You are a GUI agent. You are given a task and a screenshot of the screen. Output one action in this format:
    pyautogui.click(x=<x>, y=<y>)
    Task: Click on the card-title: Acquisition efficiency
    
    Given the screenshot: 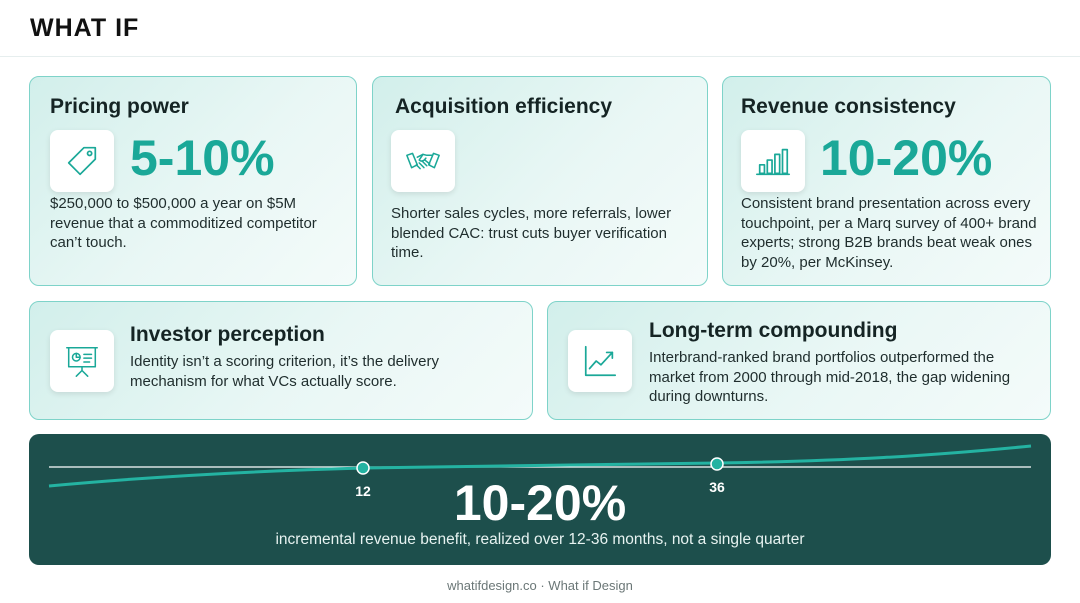 What is the action you would take?
    pyautogui.click(x=504, y=106)
    